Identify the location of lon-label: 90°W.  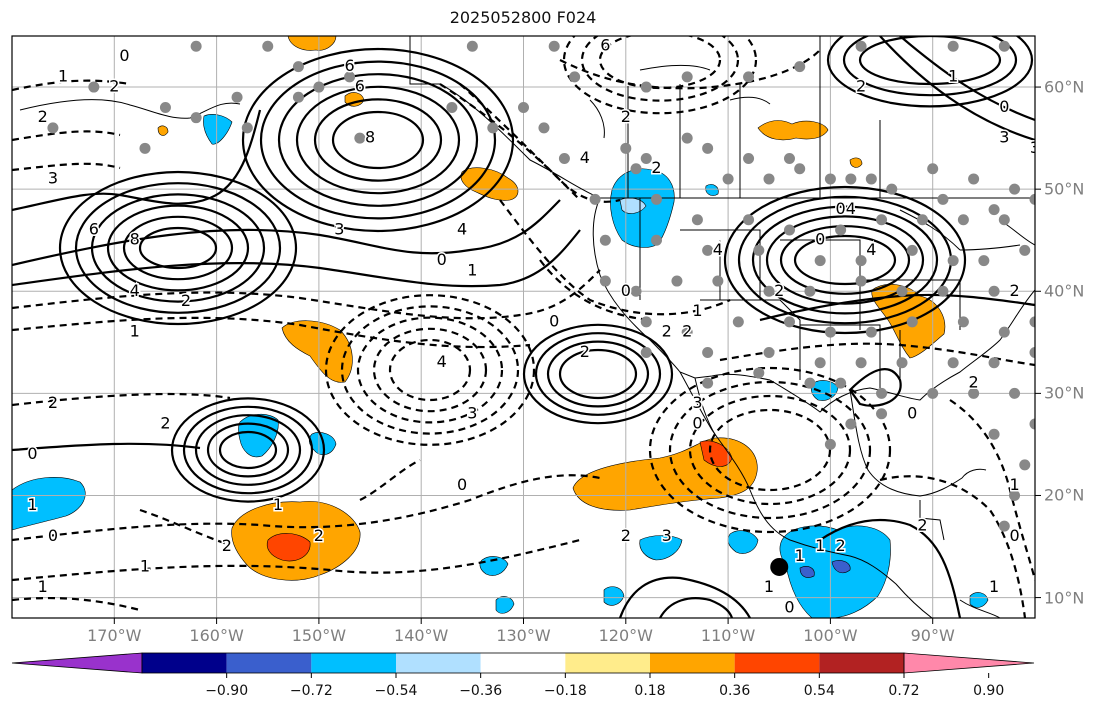
(932, 635).